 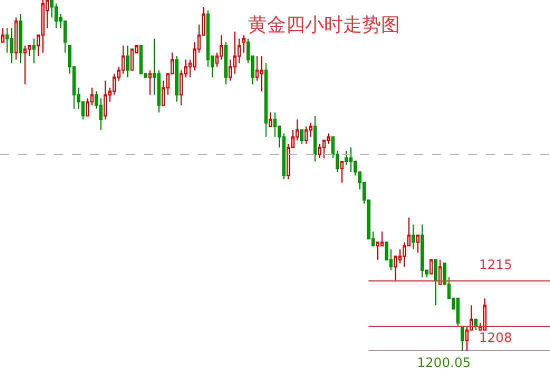 I want to click on text: 黄金四小时走势图, so click(x=324, y=25).